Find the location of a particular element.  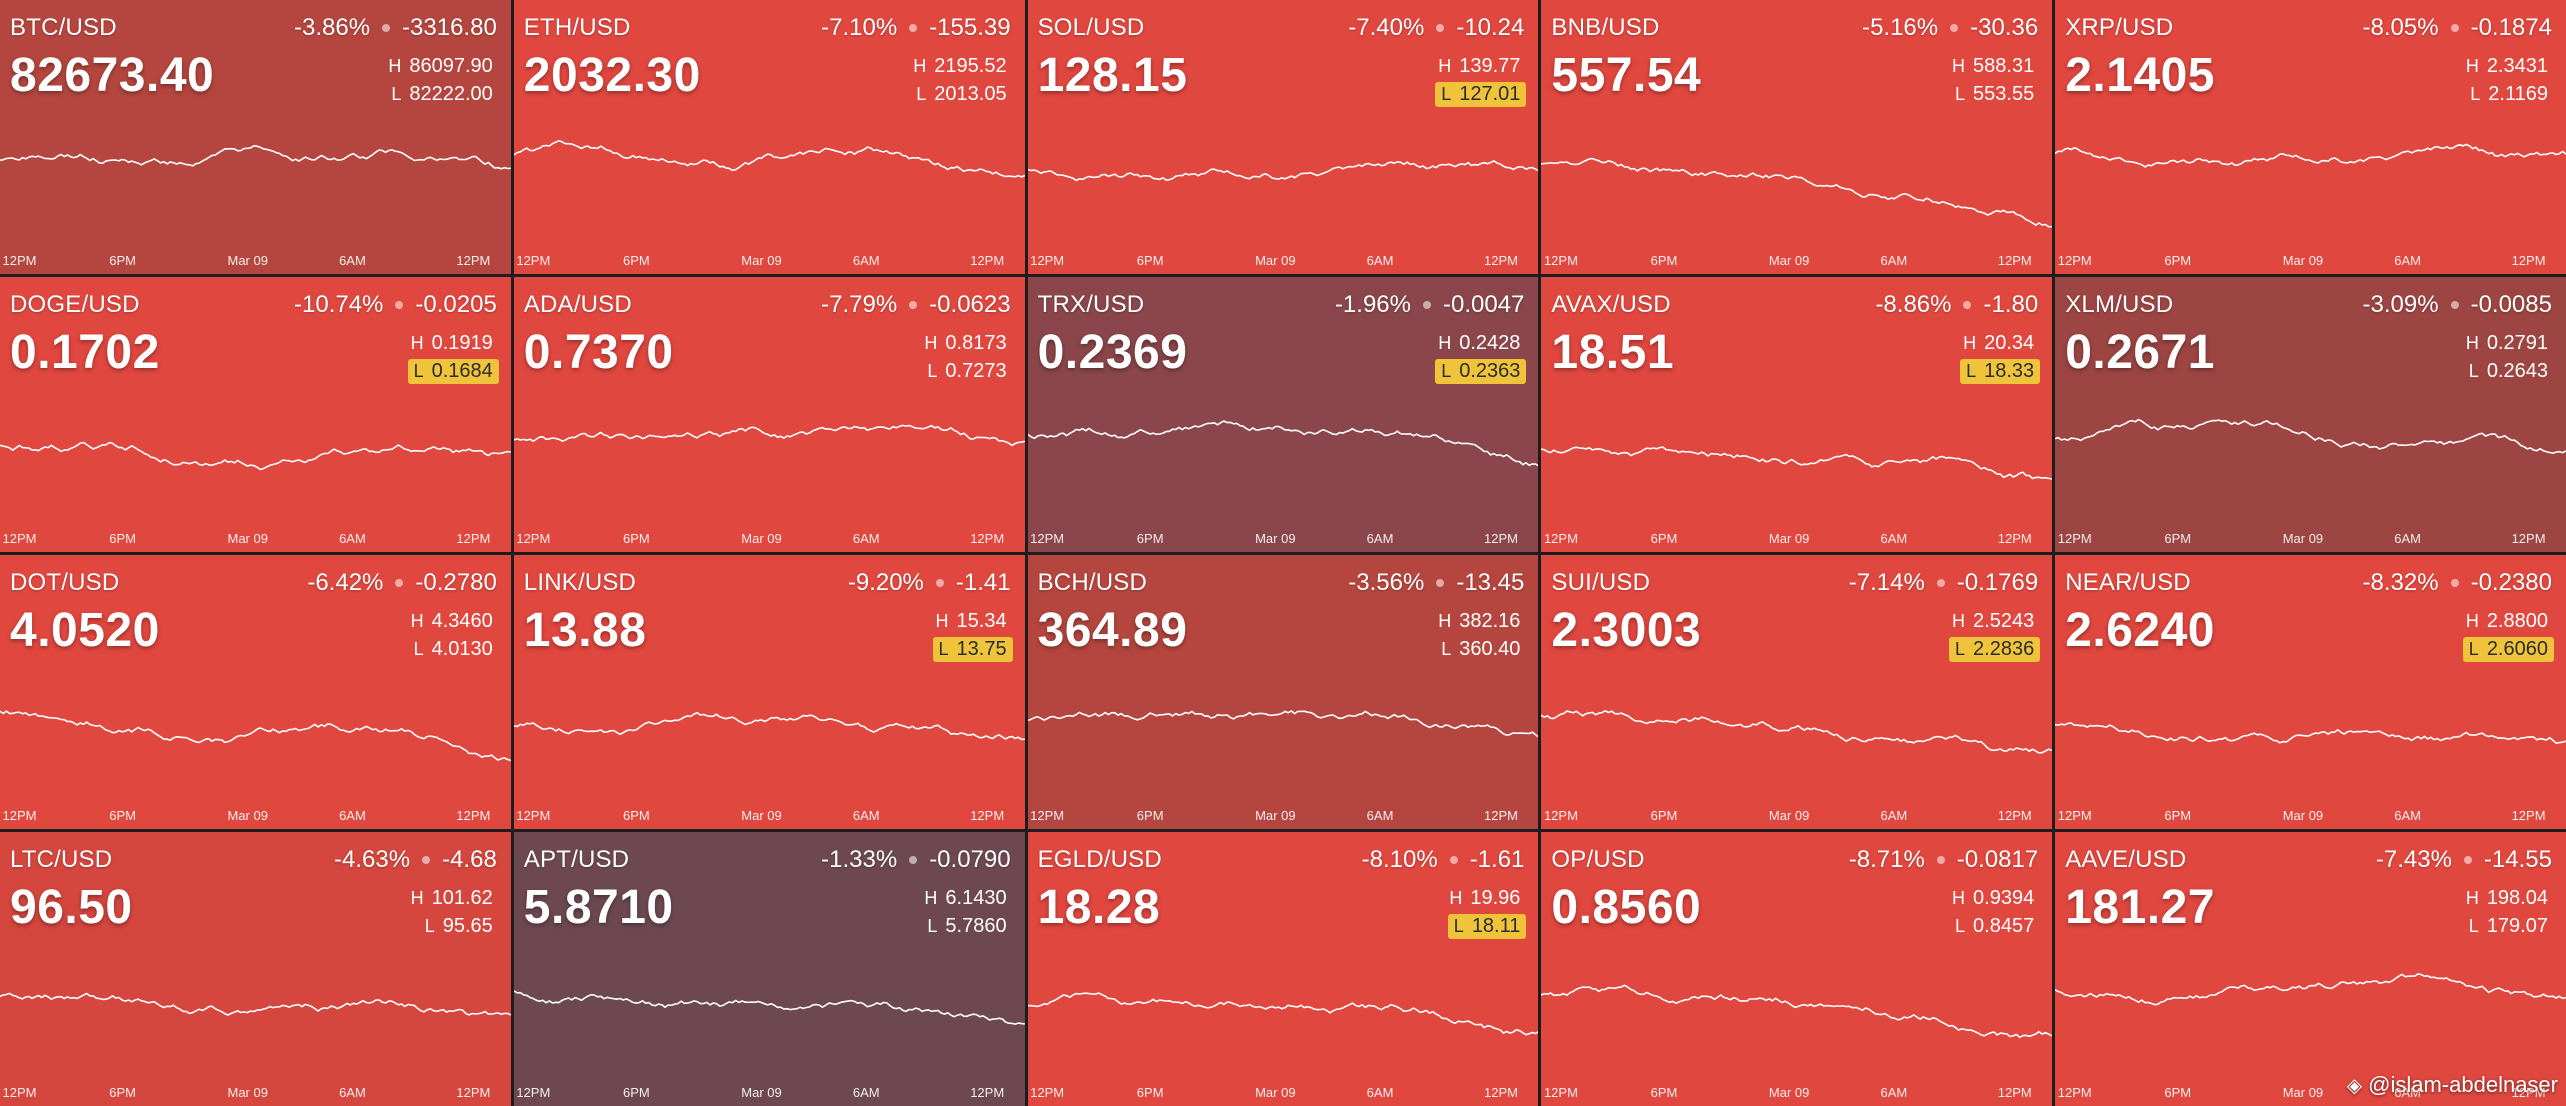

ticker-change: -7.79% -0.0623 is located at coordinates (915, 305).